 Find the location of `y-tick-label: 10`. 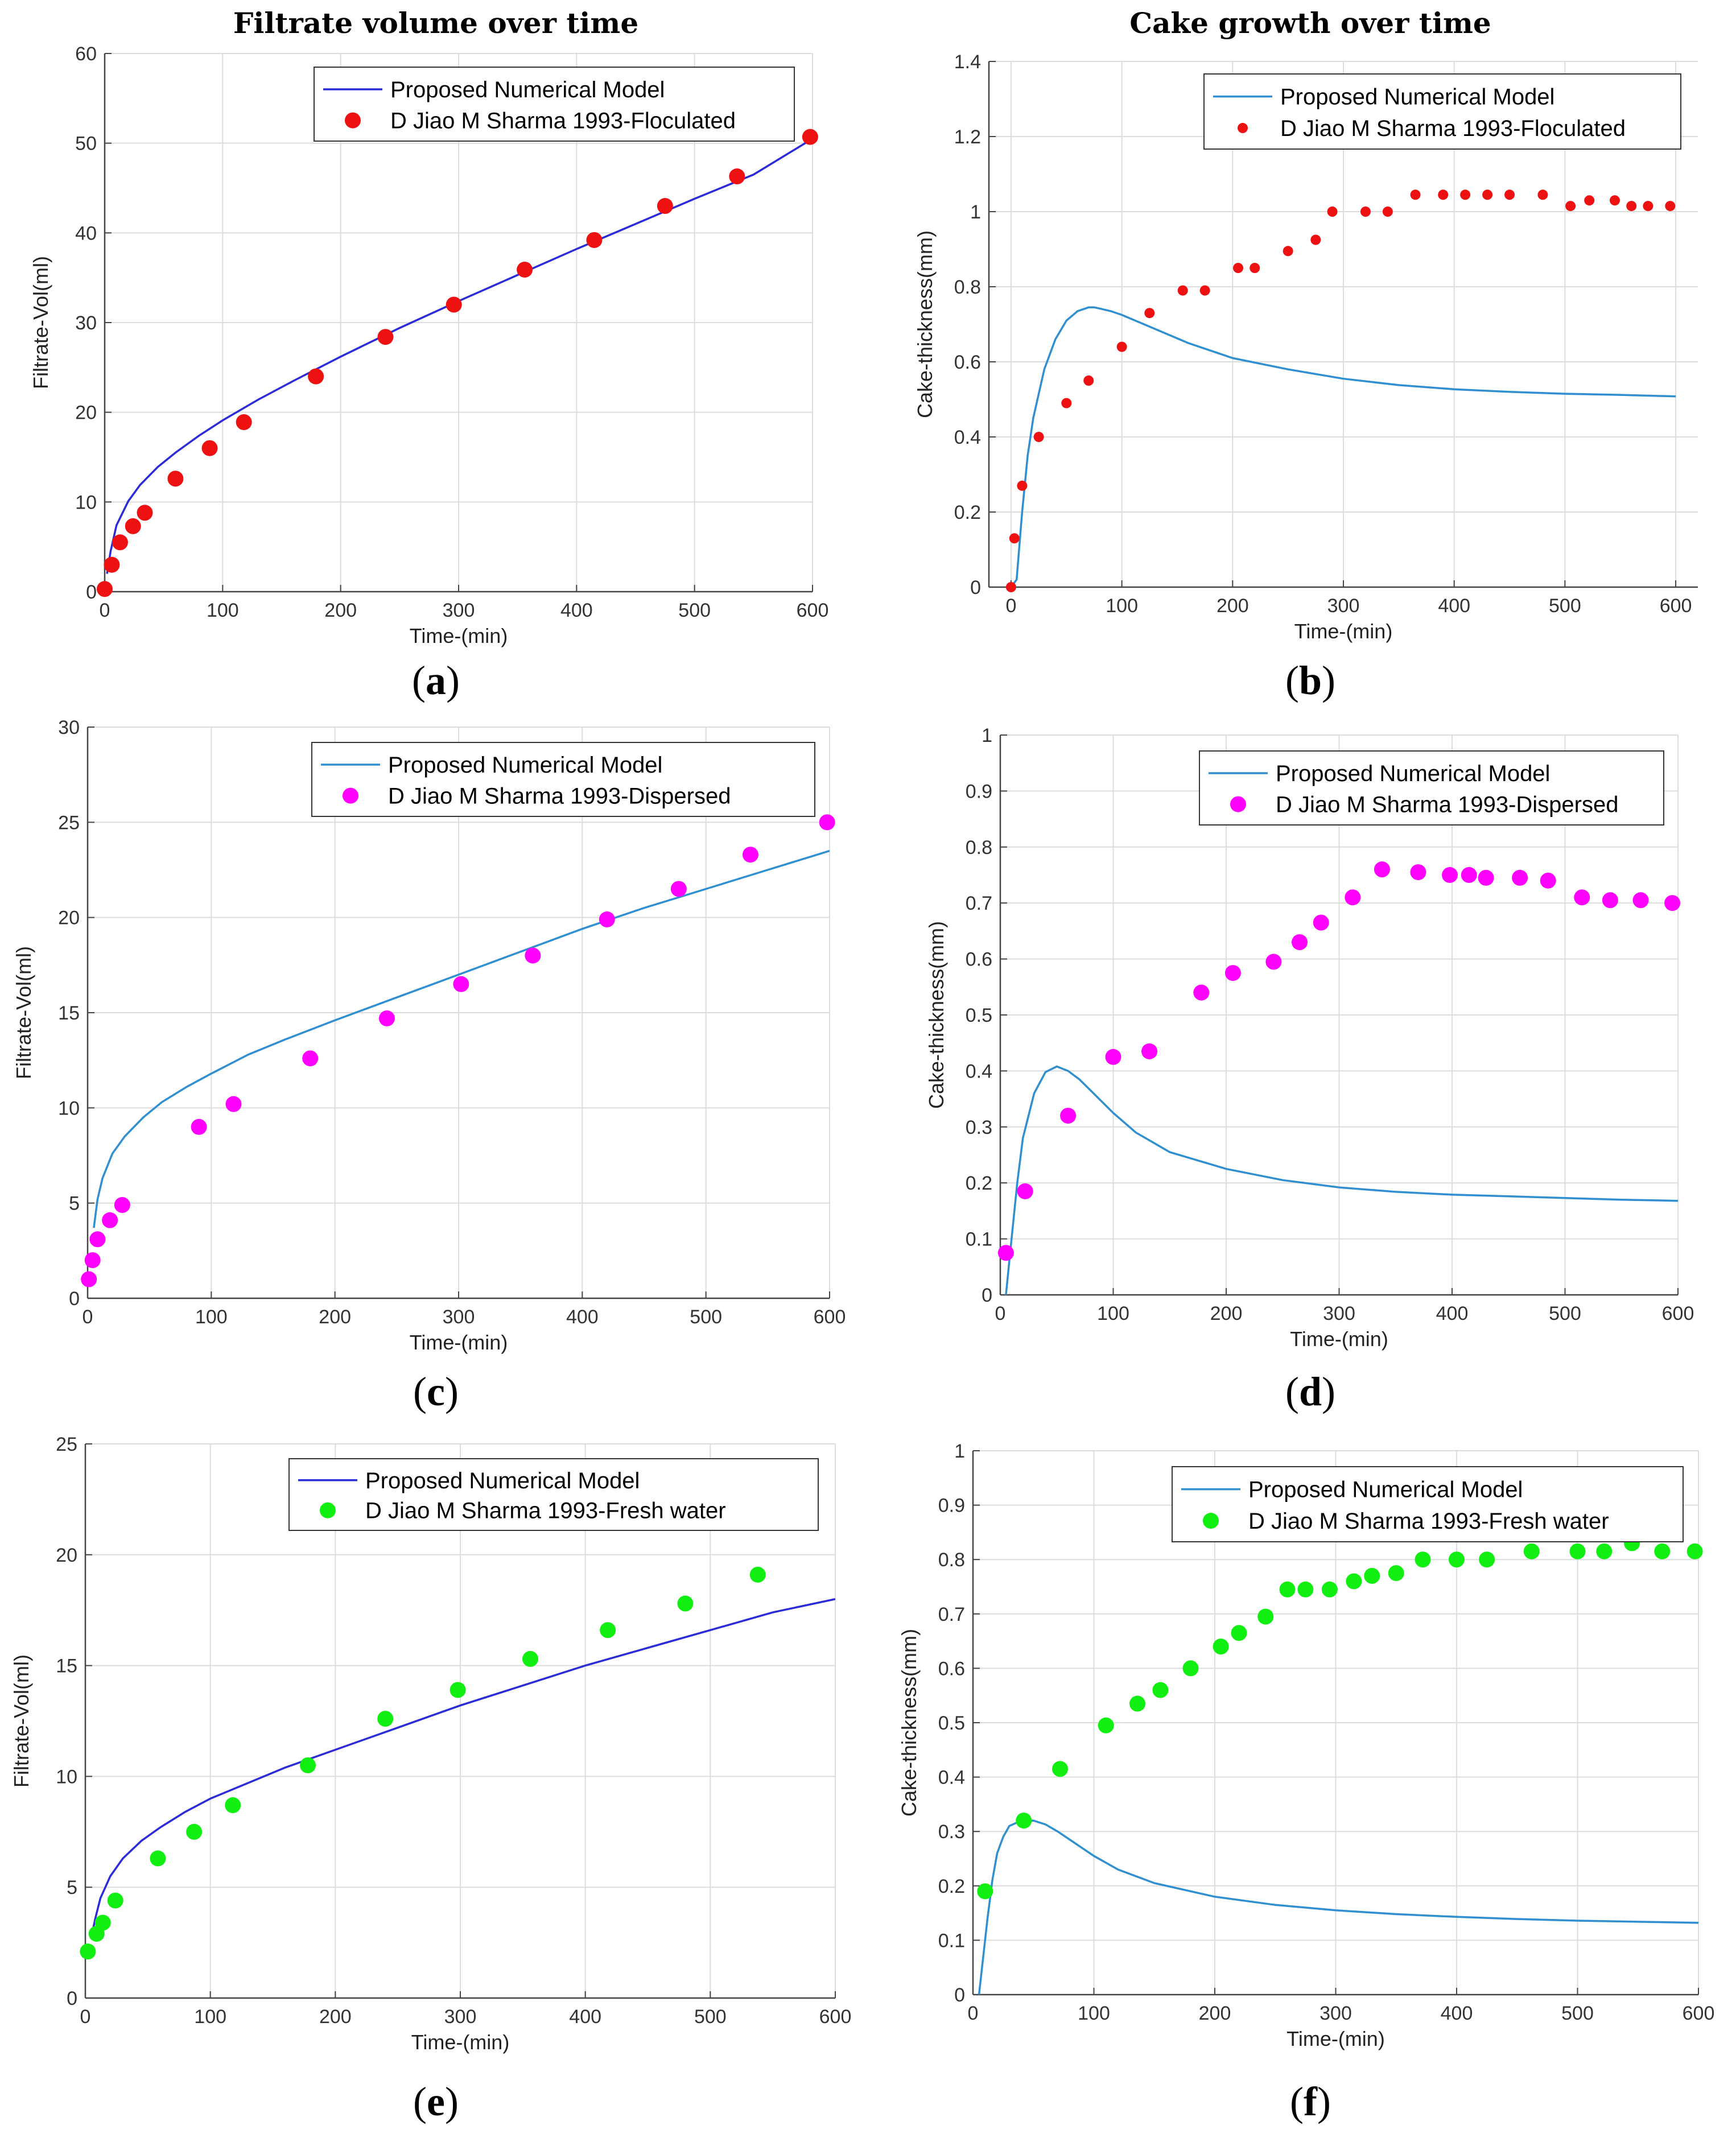

y-tick-label: 10 is located at coordinates (86, 502).